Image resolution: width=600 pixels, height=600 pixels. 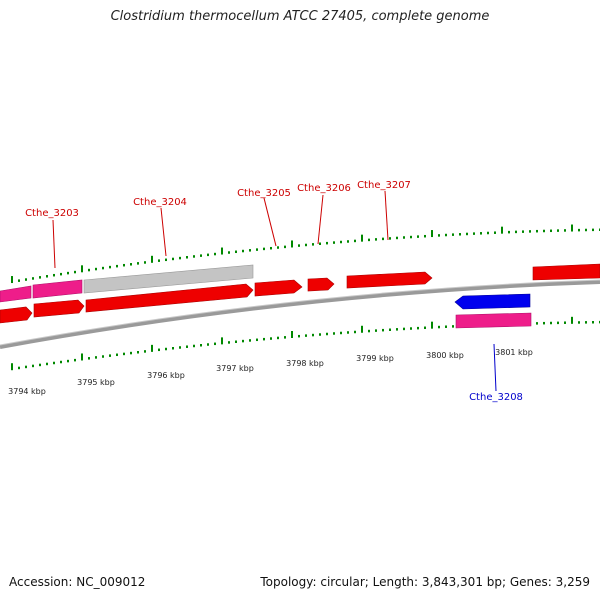 I want to click on gene-label: Cthe_3205, so click(x=264, y=193).